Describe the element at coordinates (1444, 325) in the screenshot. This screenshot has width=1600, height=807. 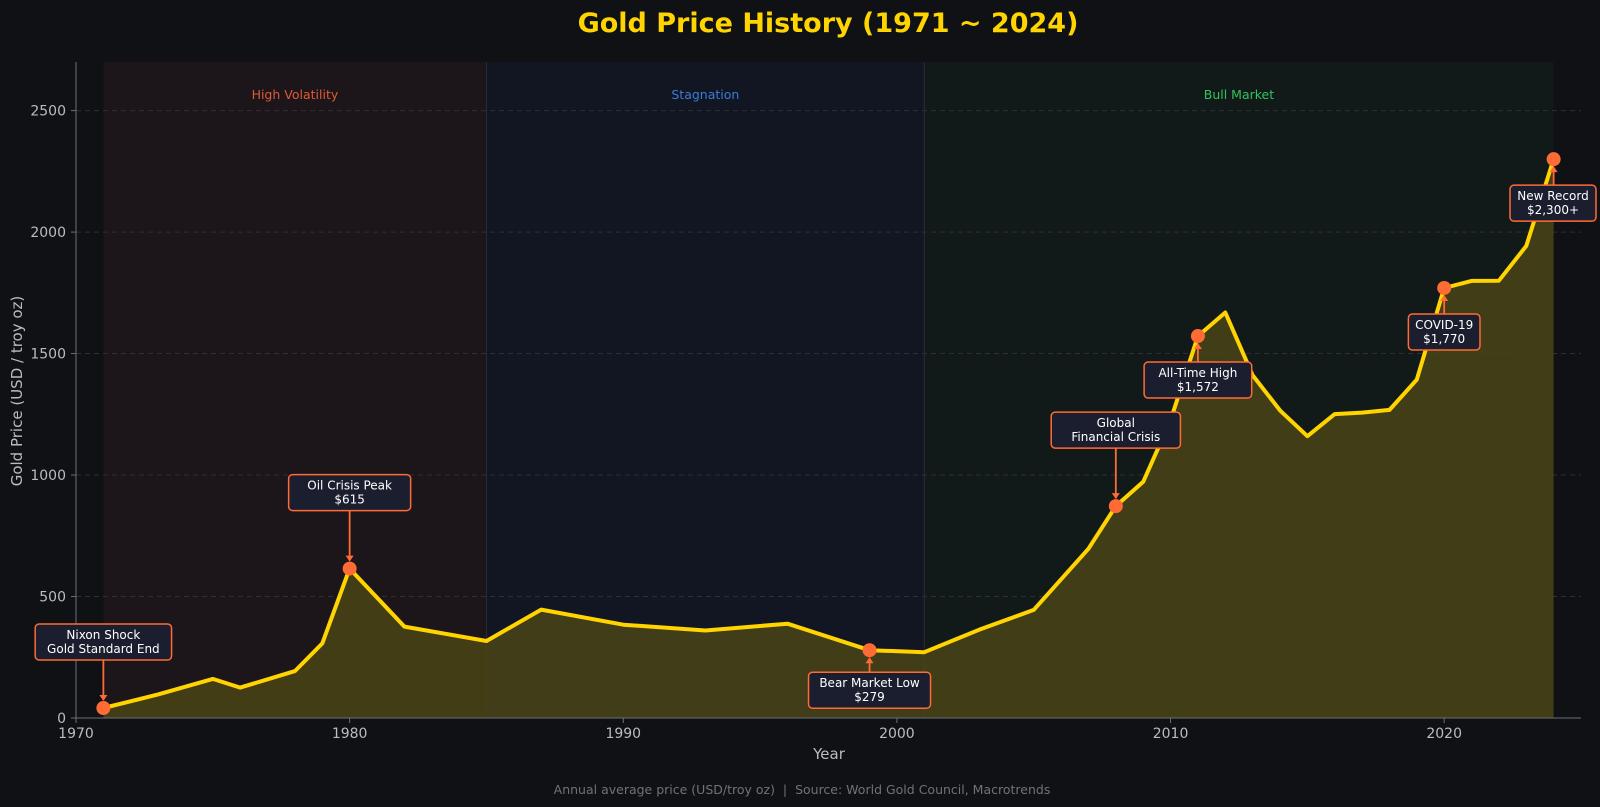
I see `annotation-text: COVID-19` at that location.